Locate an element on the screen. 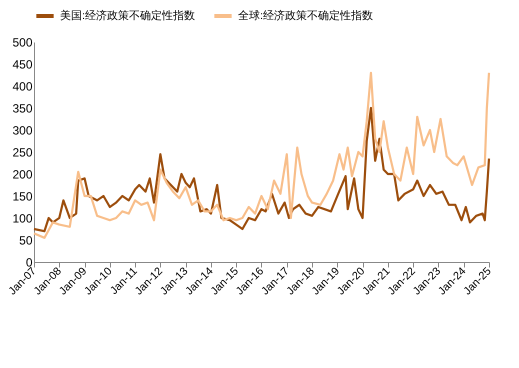 Image resolution: width=519 pixels, height=368 pixels. legend-label: 美国:经济政策不确定性指数 is located at coordinates (128, 15).